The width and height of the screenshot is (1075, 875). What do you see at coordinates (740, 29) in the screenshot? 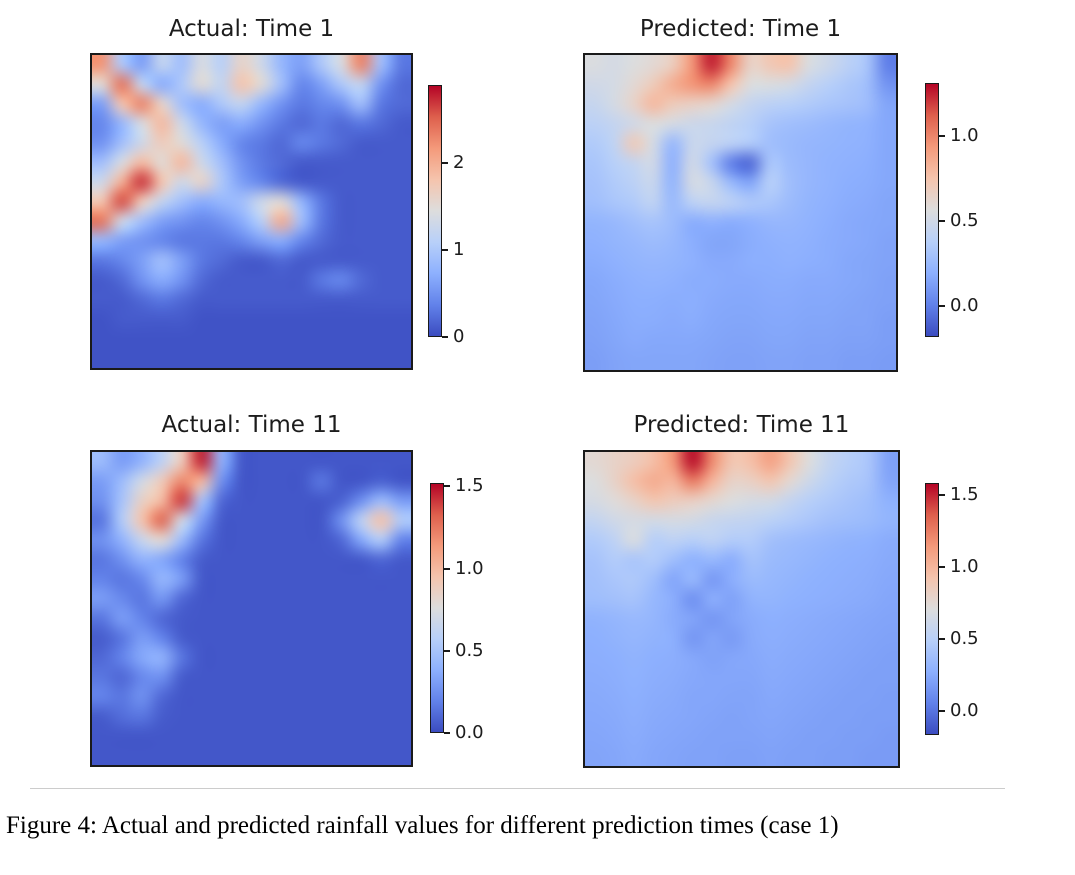
I see `panel-title-predicted-time-1: Predicted: Time 1` at bounding box center [740, 29].